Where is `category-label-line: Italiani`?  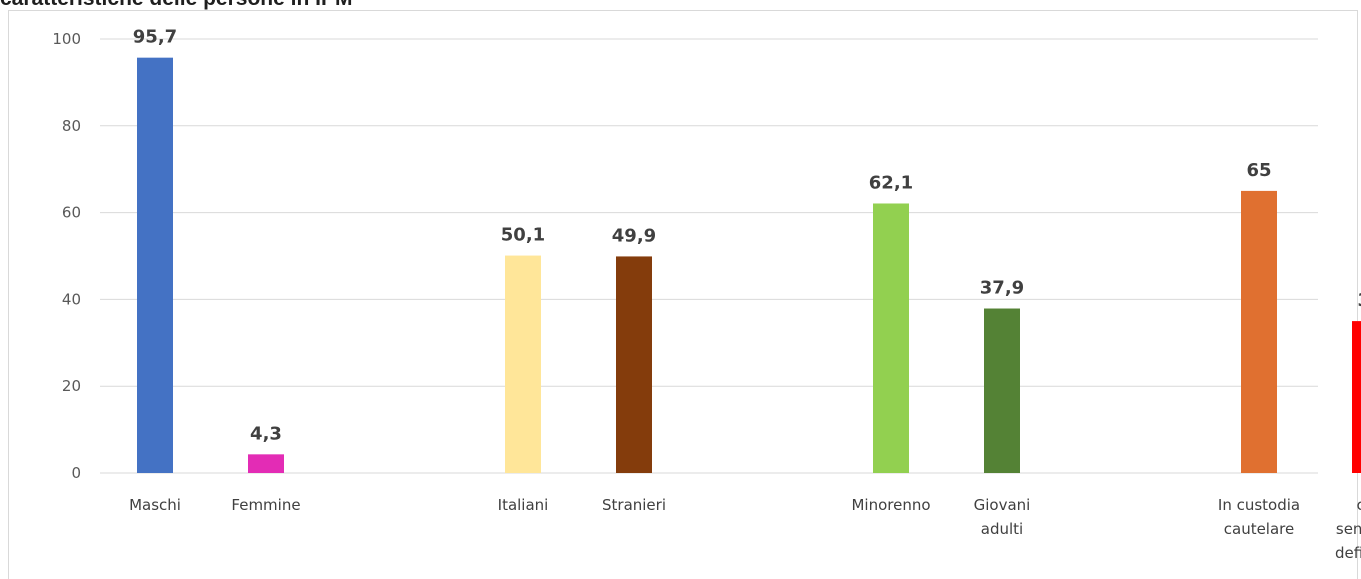 category-label-line: Italiani is located at coordinates (523, 505).